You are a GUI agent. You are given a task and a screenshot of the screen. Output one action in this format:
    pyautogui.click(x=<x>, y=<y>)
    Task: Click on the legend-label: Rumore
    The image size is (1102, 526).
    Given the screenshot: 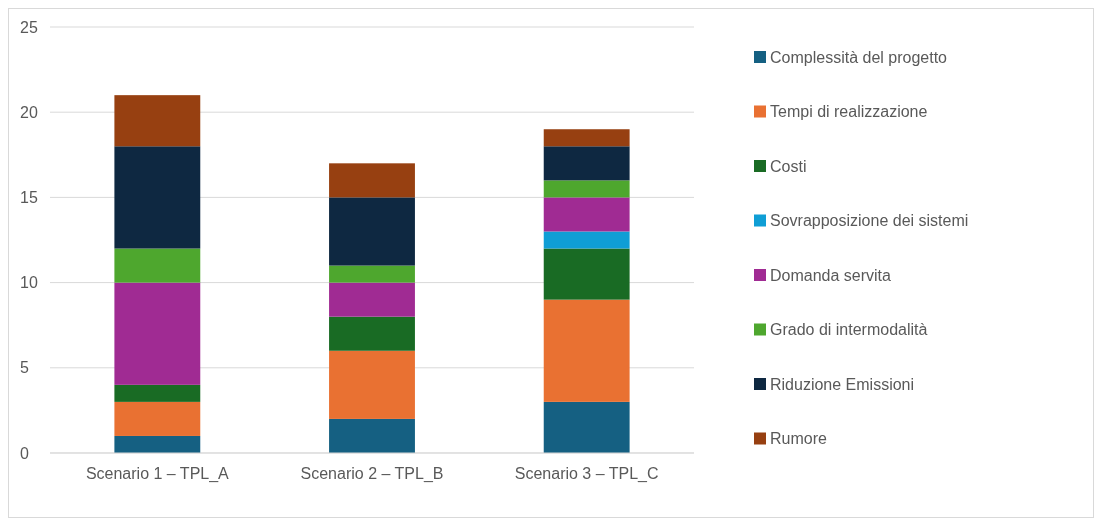 What is the action you would take?
    pyautogui.click(x=799, y=439)
    